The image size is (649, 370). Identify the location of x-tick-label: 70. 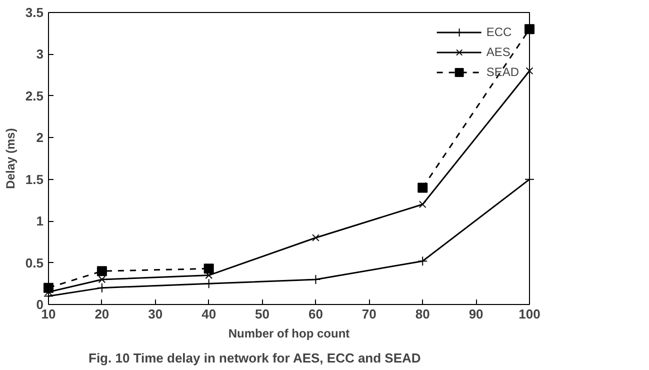
(369, 314).